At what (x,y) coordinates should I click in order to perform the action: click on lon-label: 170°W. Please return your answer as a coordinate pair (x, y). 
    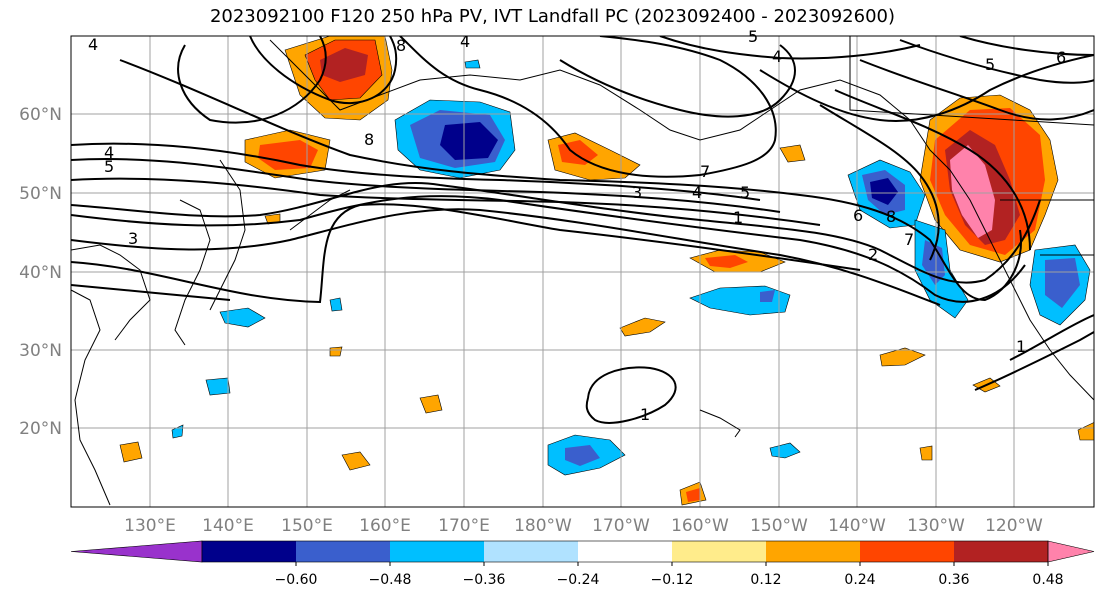
    Looking at the image, I should click on (621, 526).